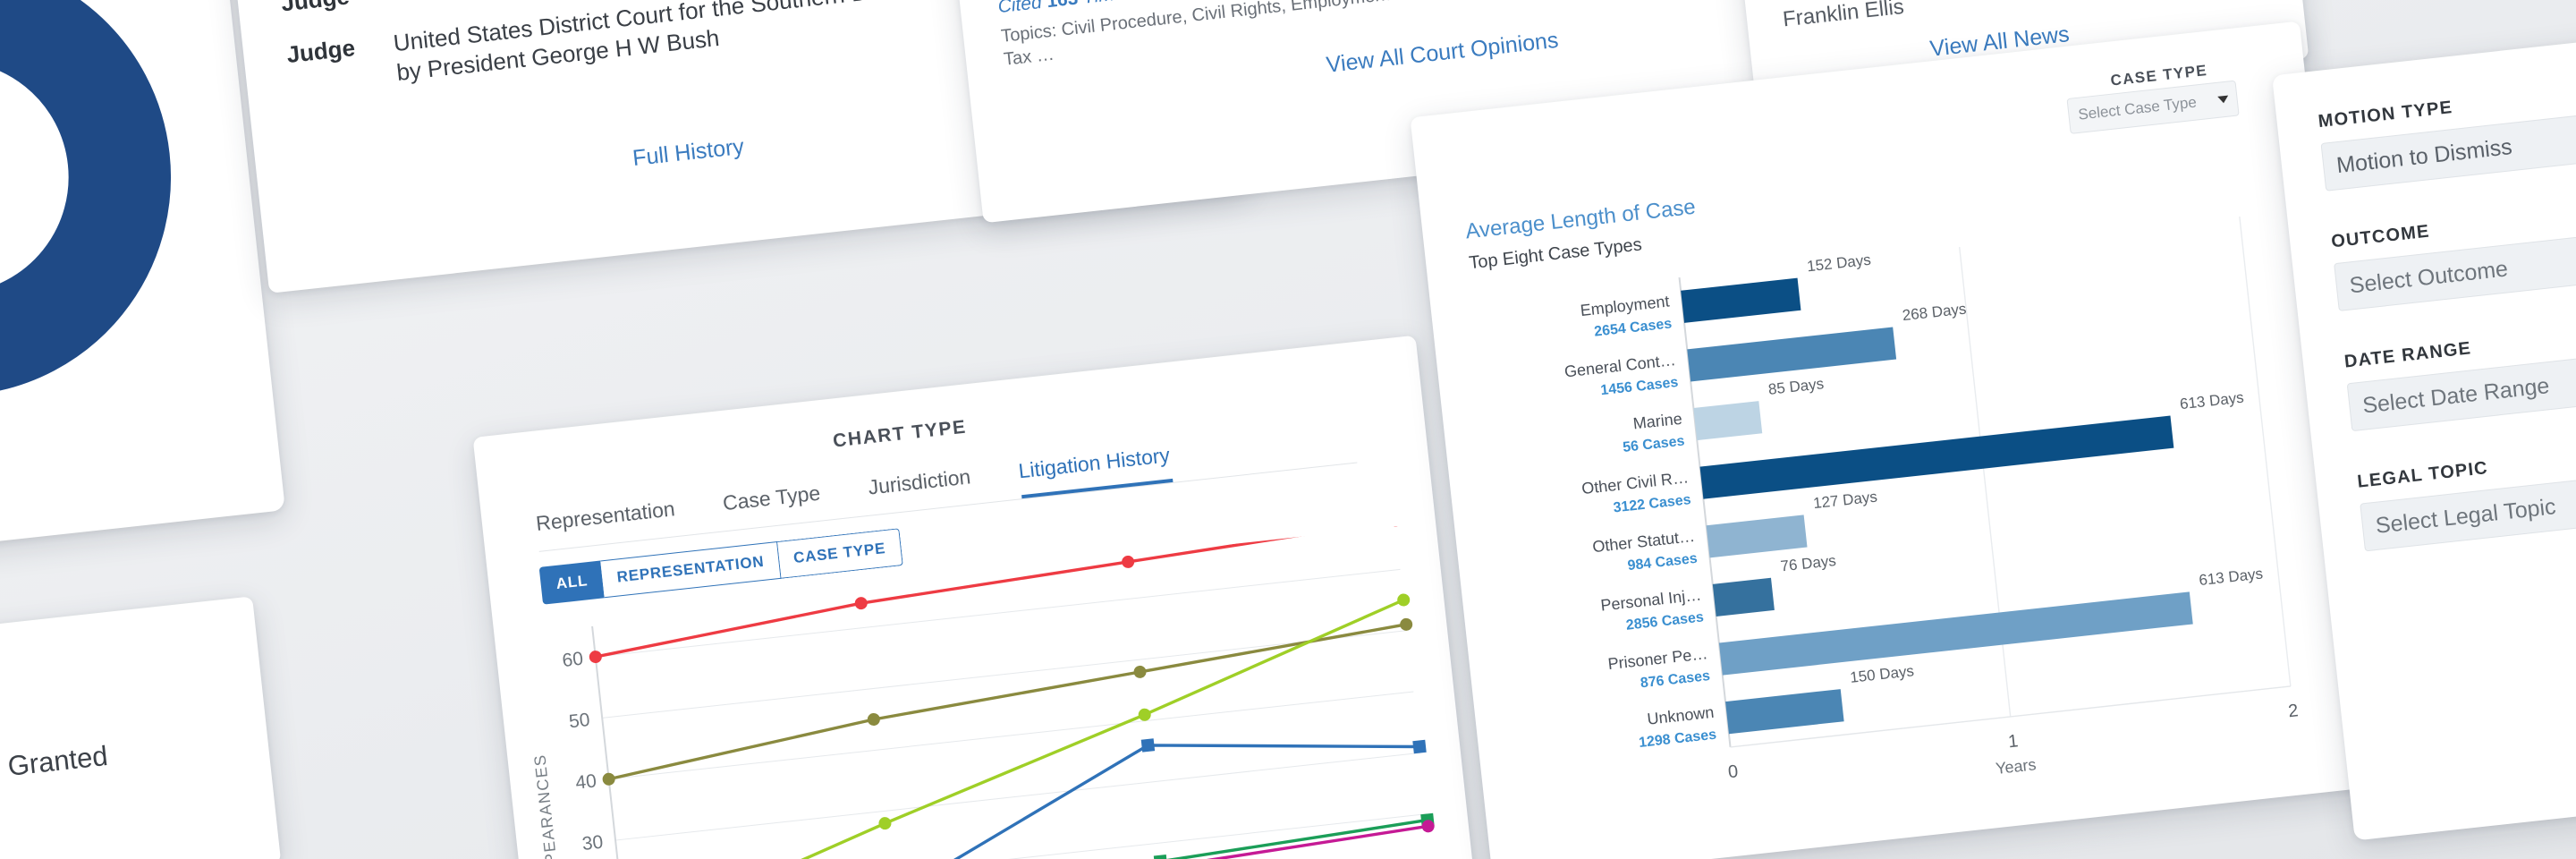  I want to click on donut-chart, so click(104, 217).